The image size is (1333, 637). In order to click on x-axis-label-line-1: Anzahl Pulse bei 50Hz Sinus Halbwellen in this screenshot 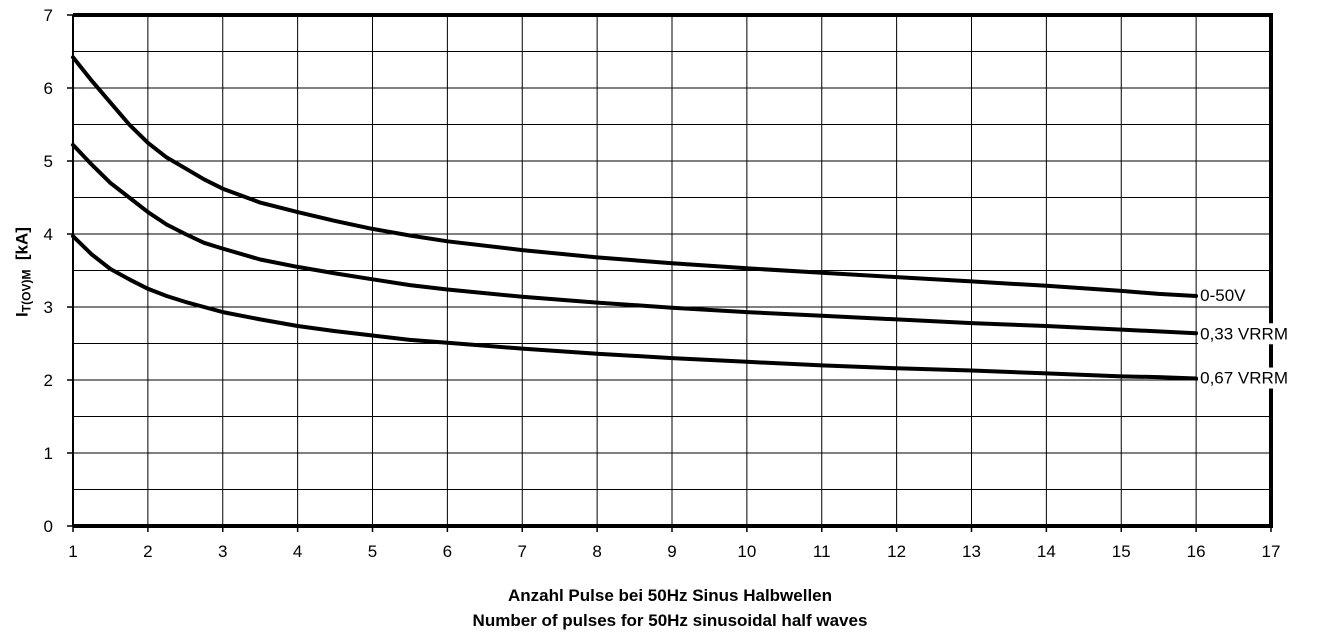, I will do `click(670, 595)`.